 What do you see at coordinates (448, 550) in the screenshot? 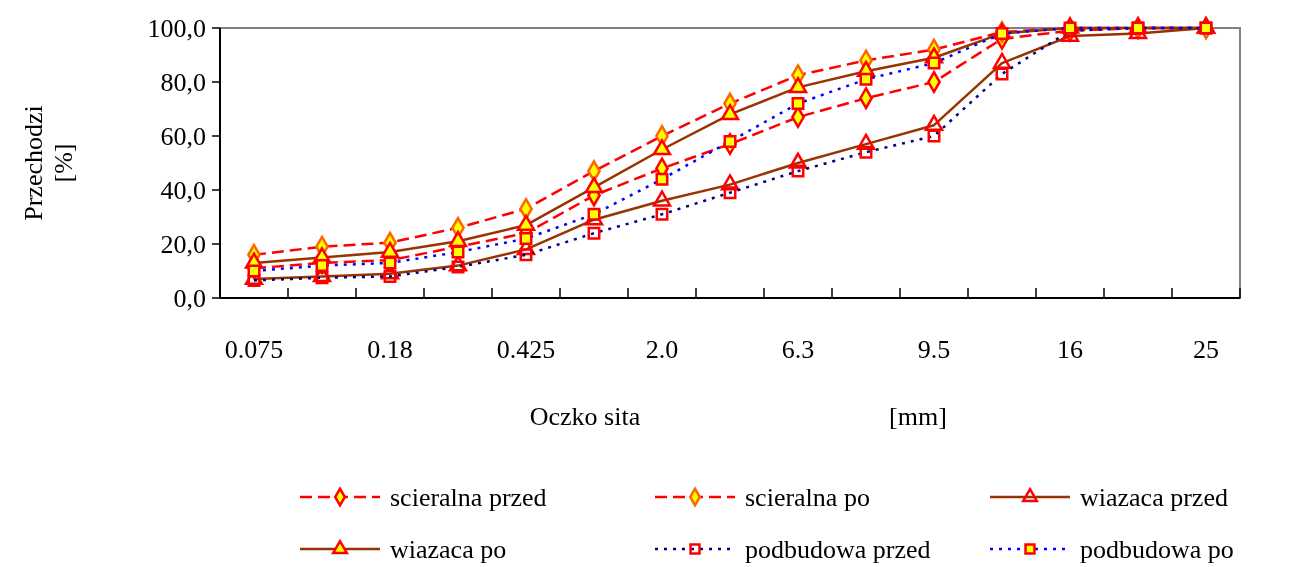
I see `legend-label: wiazaca po` at bounding box center [448, 550].